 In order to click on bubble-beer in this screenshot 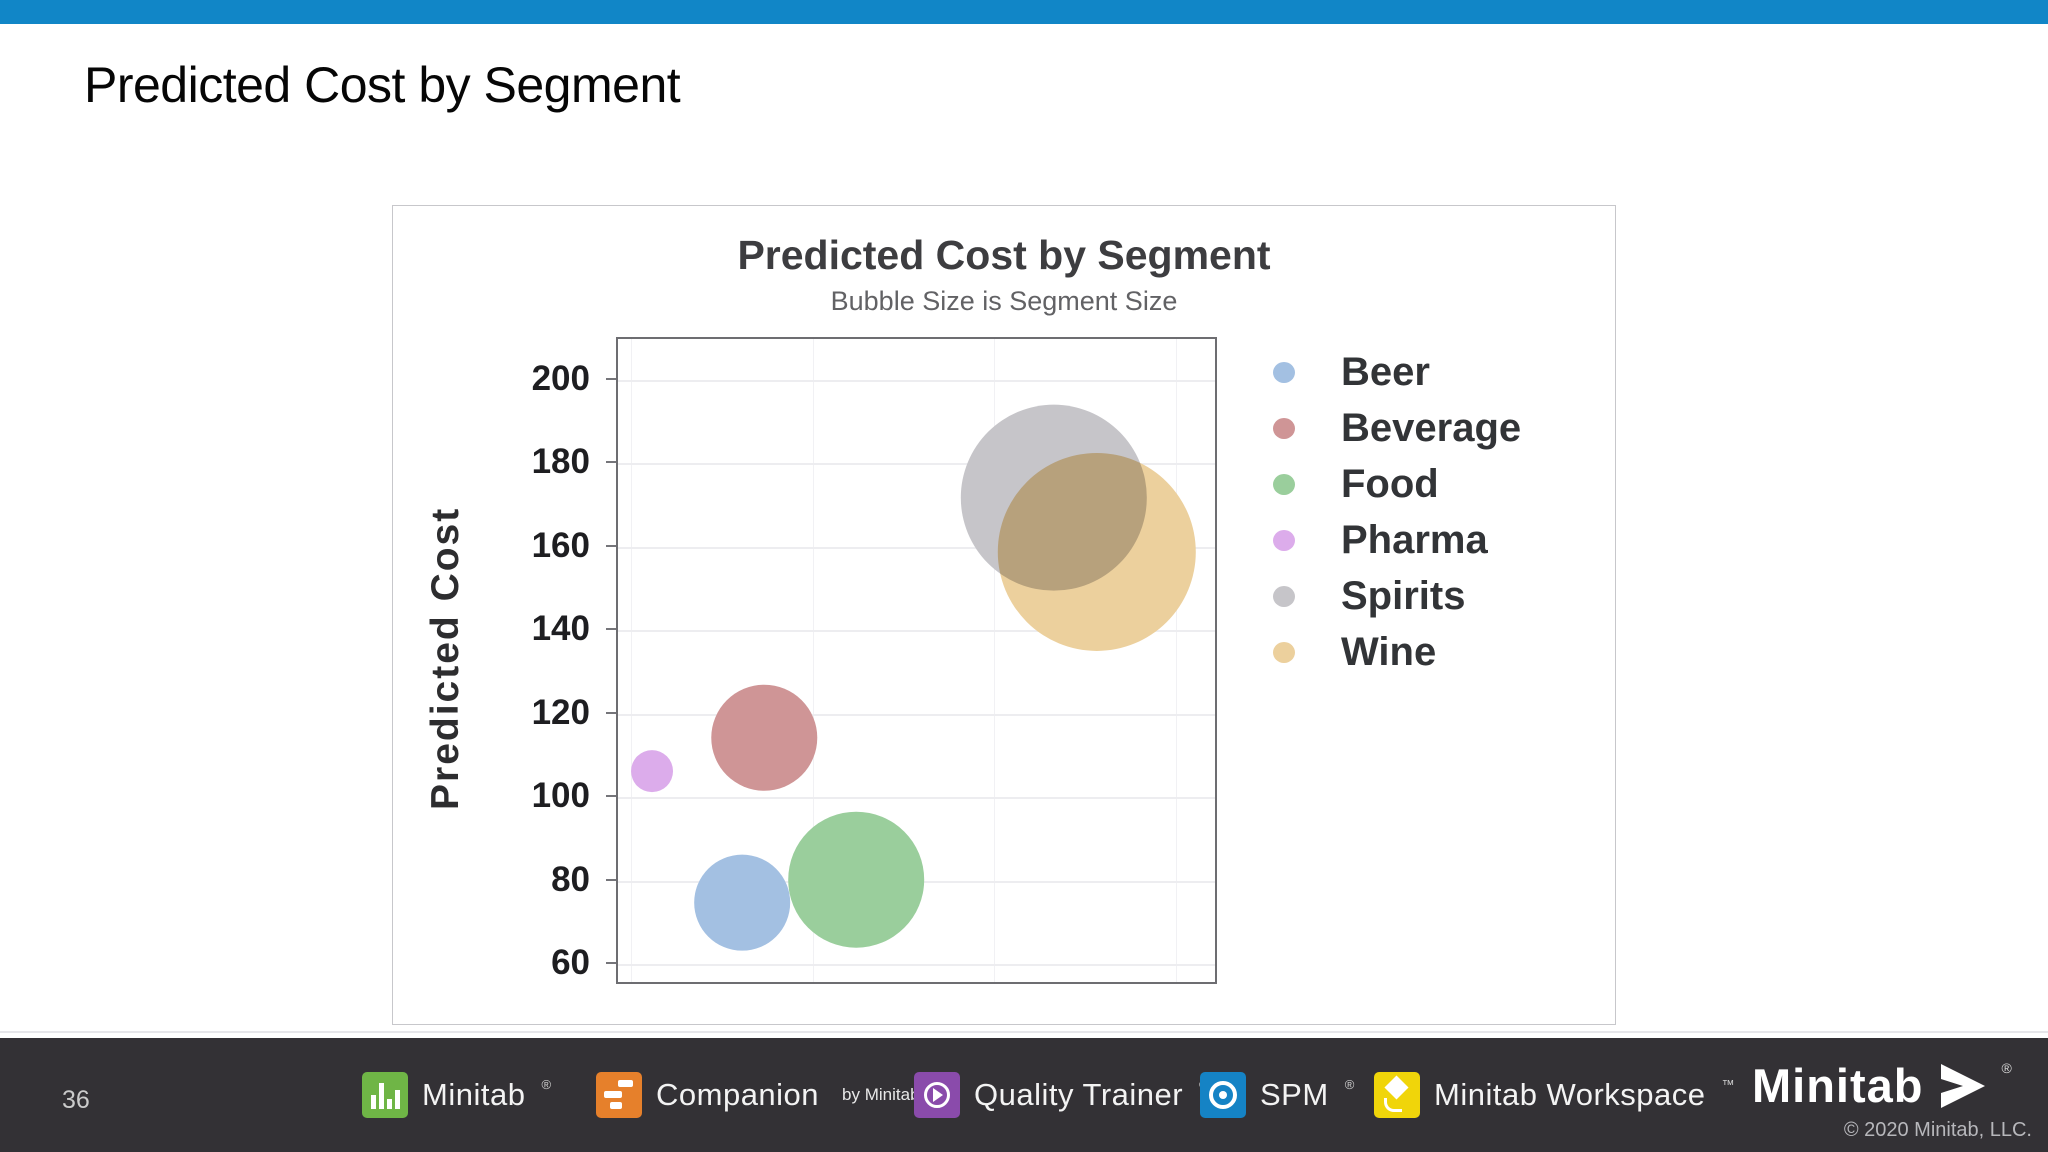, I will do `click(742, 902)`.